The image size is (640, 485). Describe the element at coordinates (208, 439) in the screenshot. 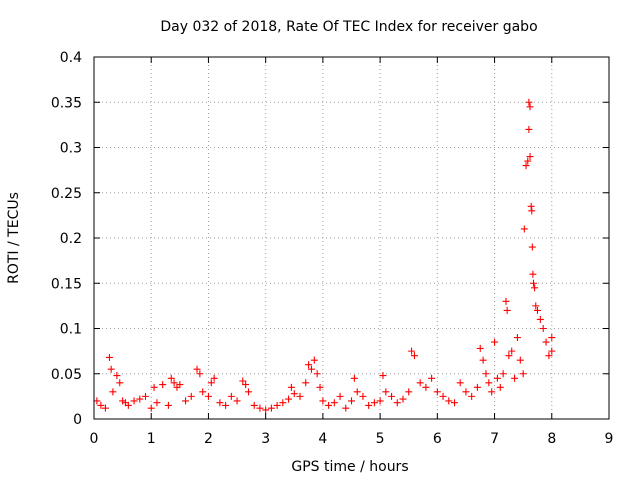

I see `x-tick-label: 2` at that location.